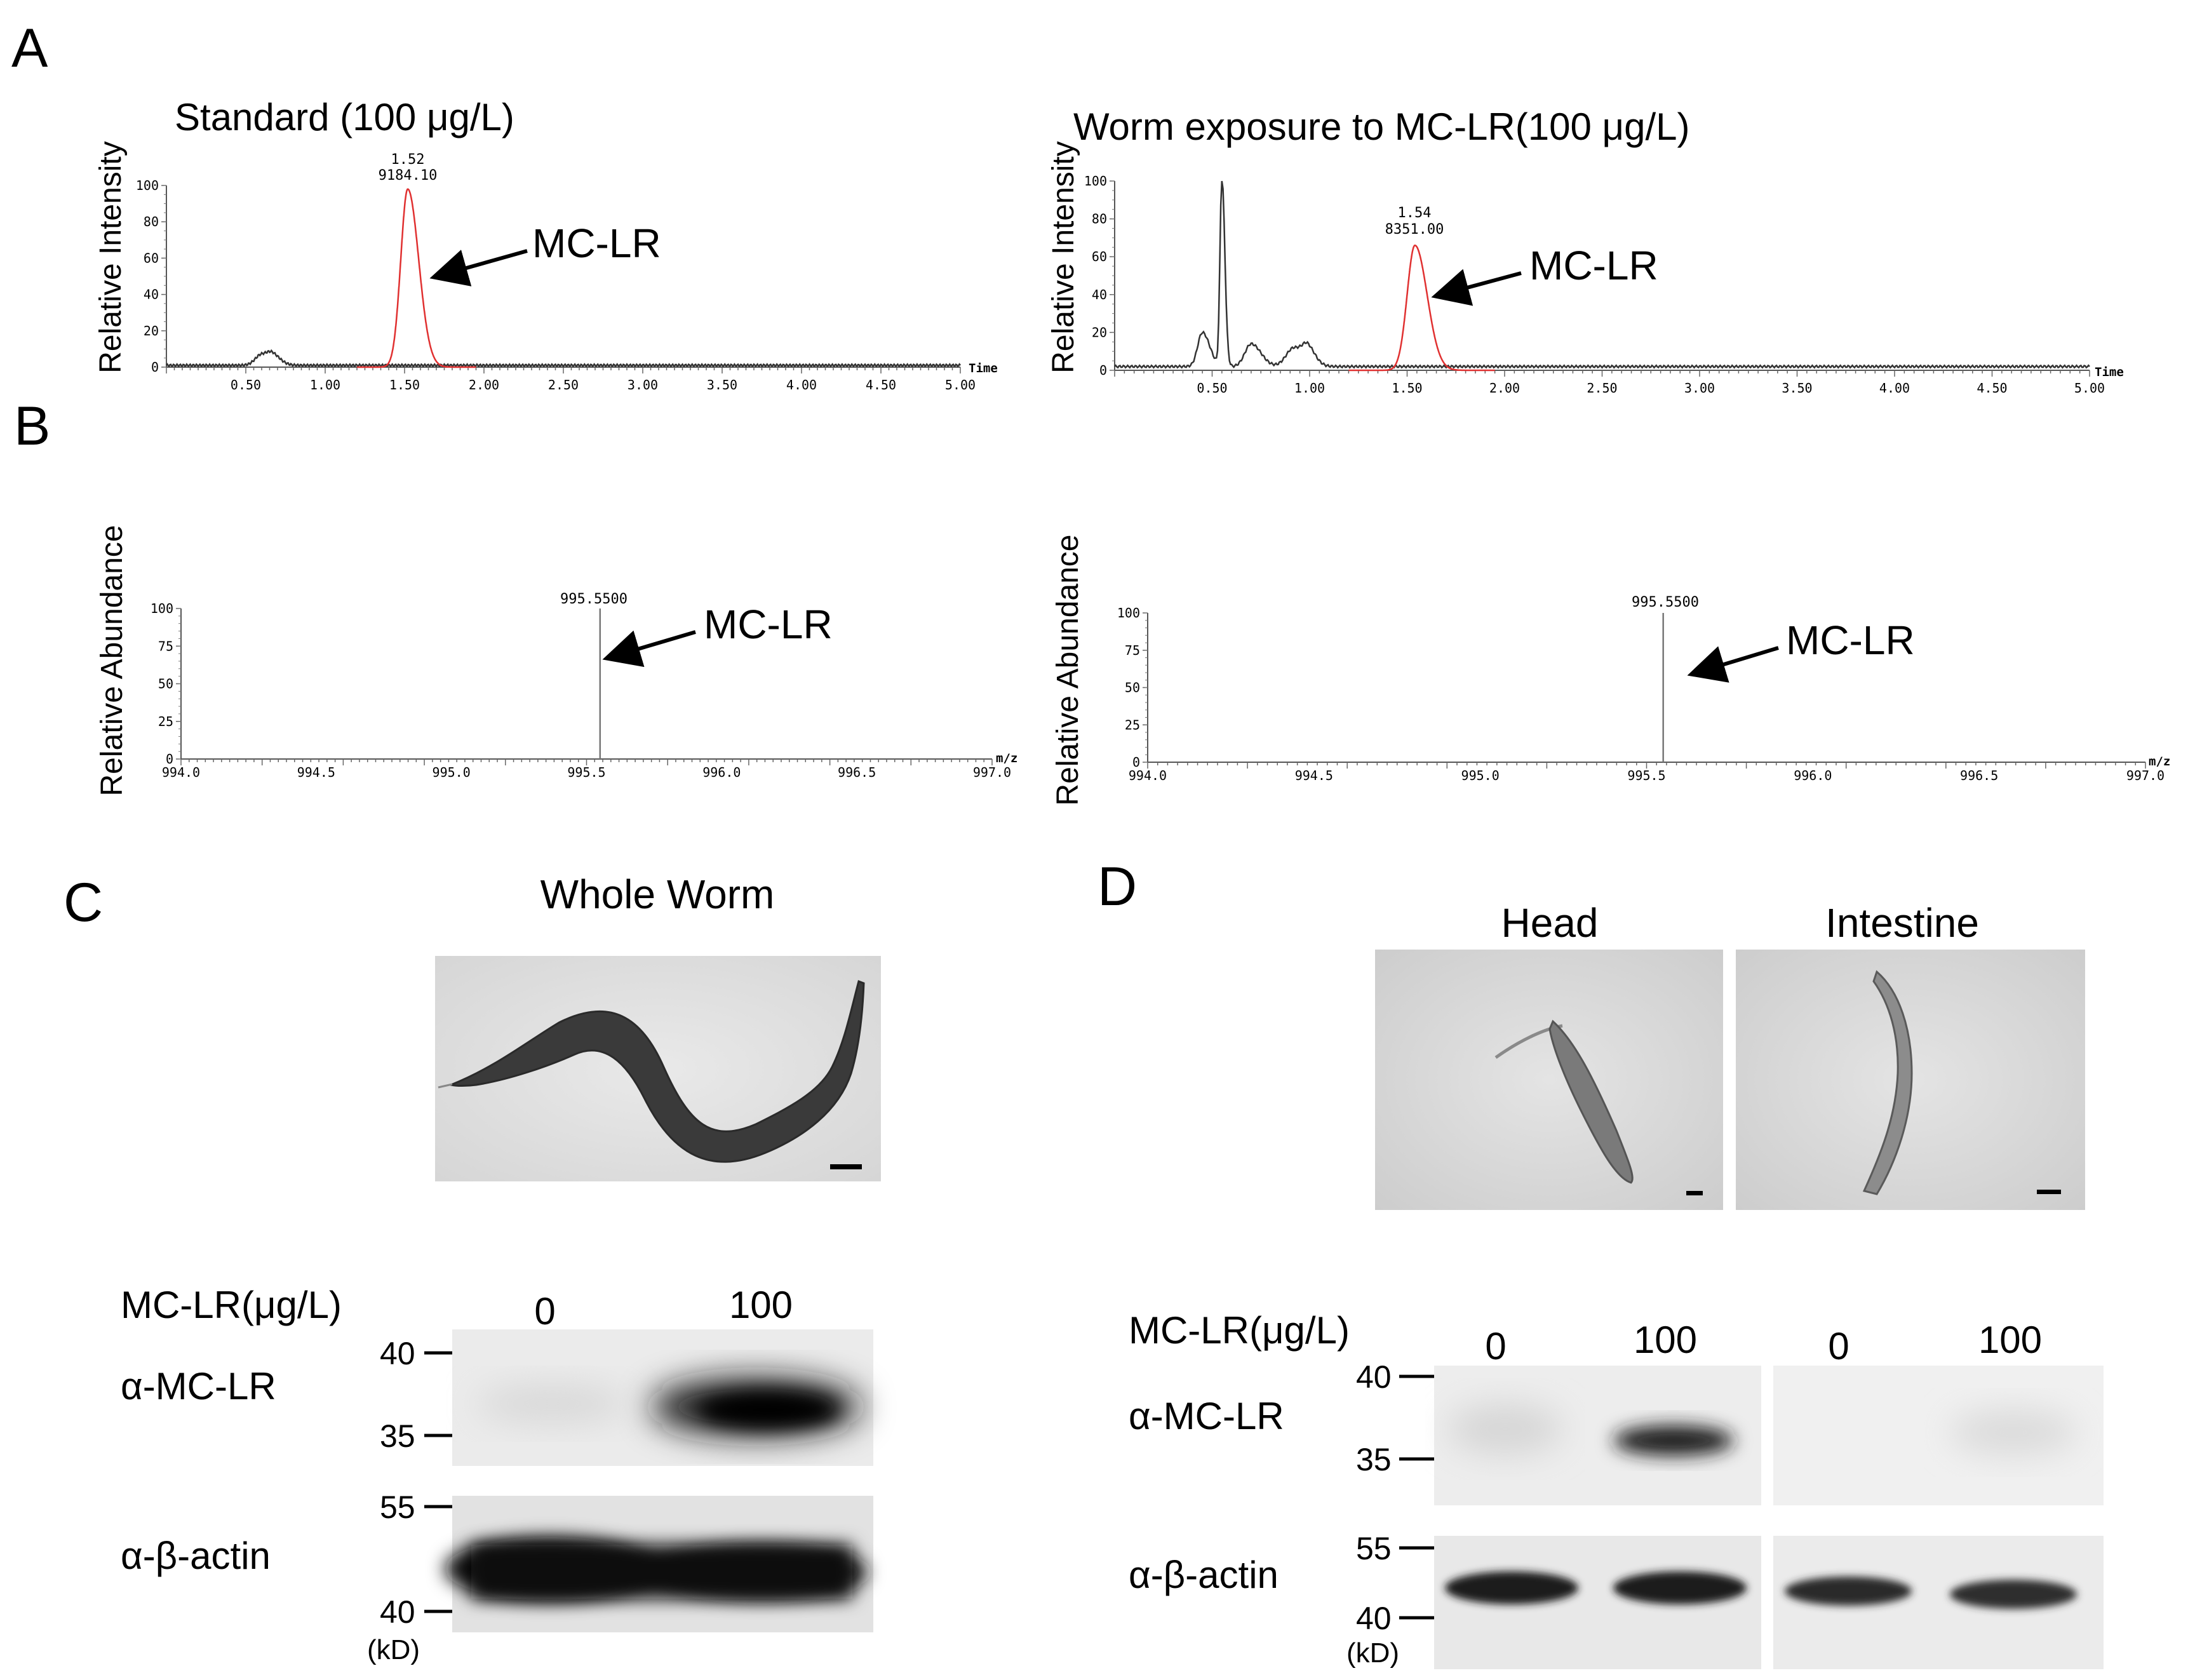  What do you see at coordinates (657, 894) in the screenshot?
I see `image-title-whole-worm: Whole Worm` at bounding box center [657, 894].